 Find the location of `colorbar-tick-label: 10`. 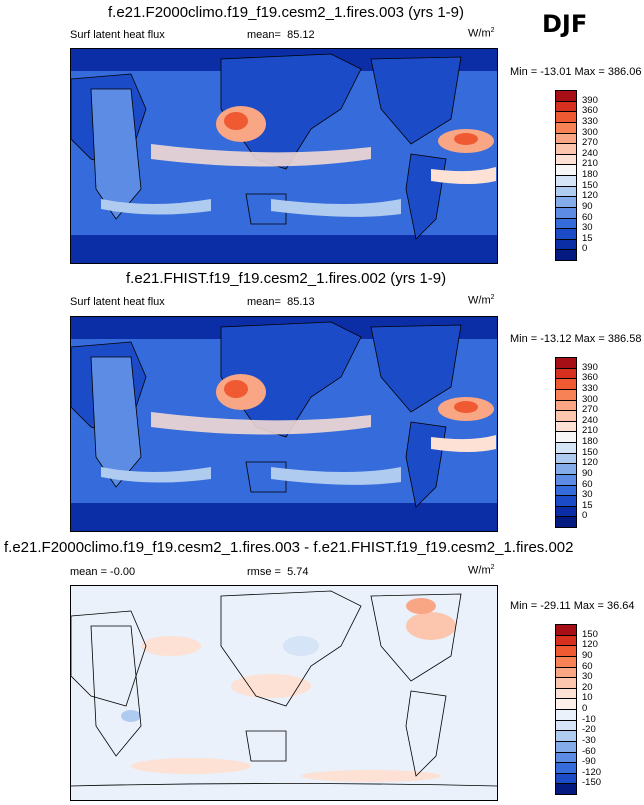

colorbar-tick-label: 10 is located at coordinates (587, 698).